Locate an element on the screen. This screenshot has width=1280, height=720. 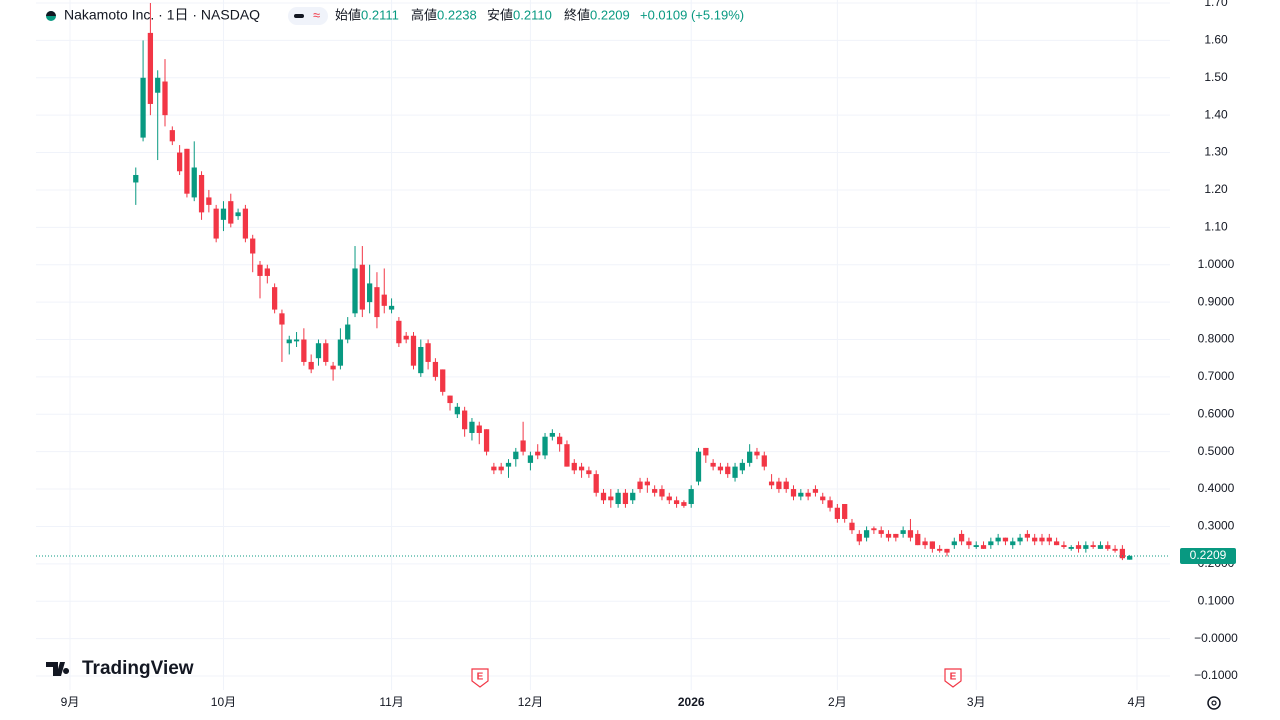
y-tick-label: 0.8000 is located at coordinates (1216, 339).